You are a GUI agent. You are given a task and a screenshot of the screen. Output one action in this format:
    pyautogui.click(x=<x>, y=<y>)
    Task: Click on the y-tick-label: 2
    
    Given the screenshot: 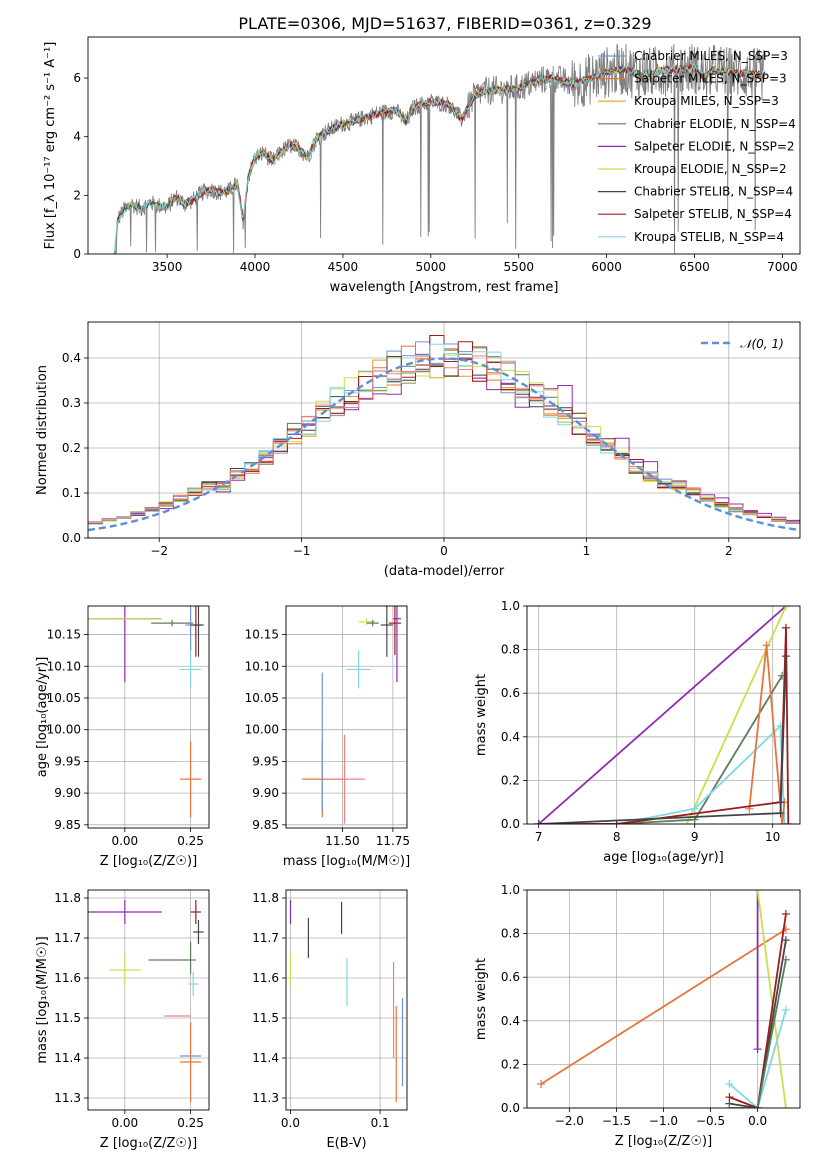 What is the action you would take?
    pyautogui.click(x=77, y=195)
    